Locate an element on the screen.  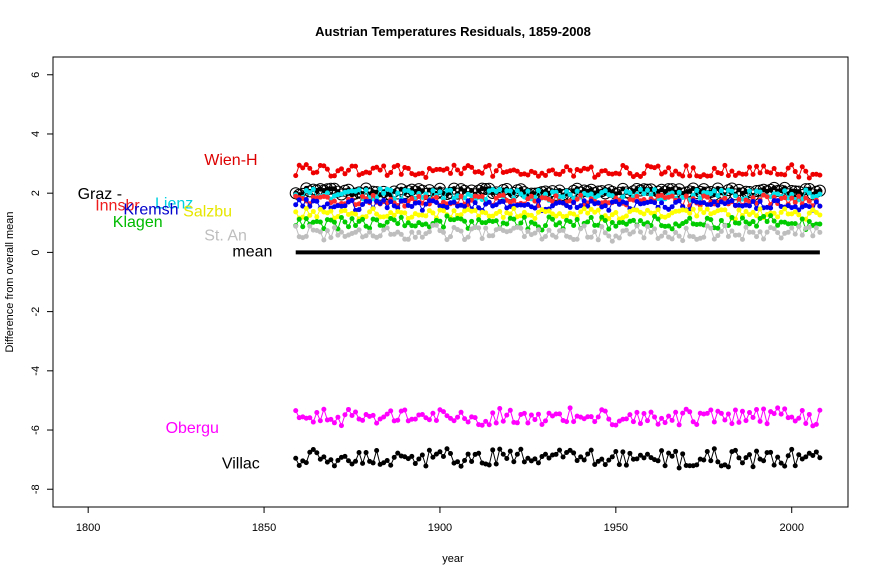
x-tick-label: 2000 is located at coordinates (791, 528).